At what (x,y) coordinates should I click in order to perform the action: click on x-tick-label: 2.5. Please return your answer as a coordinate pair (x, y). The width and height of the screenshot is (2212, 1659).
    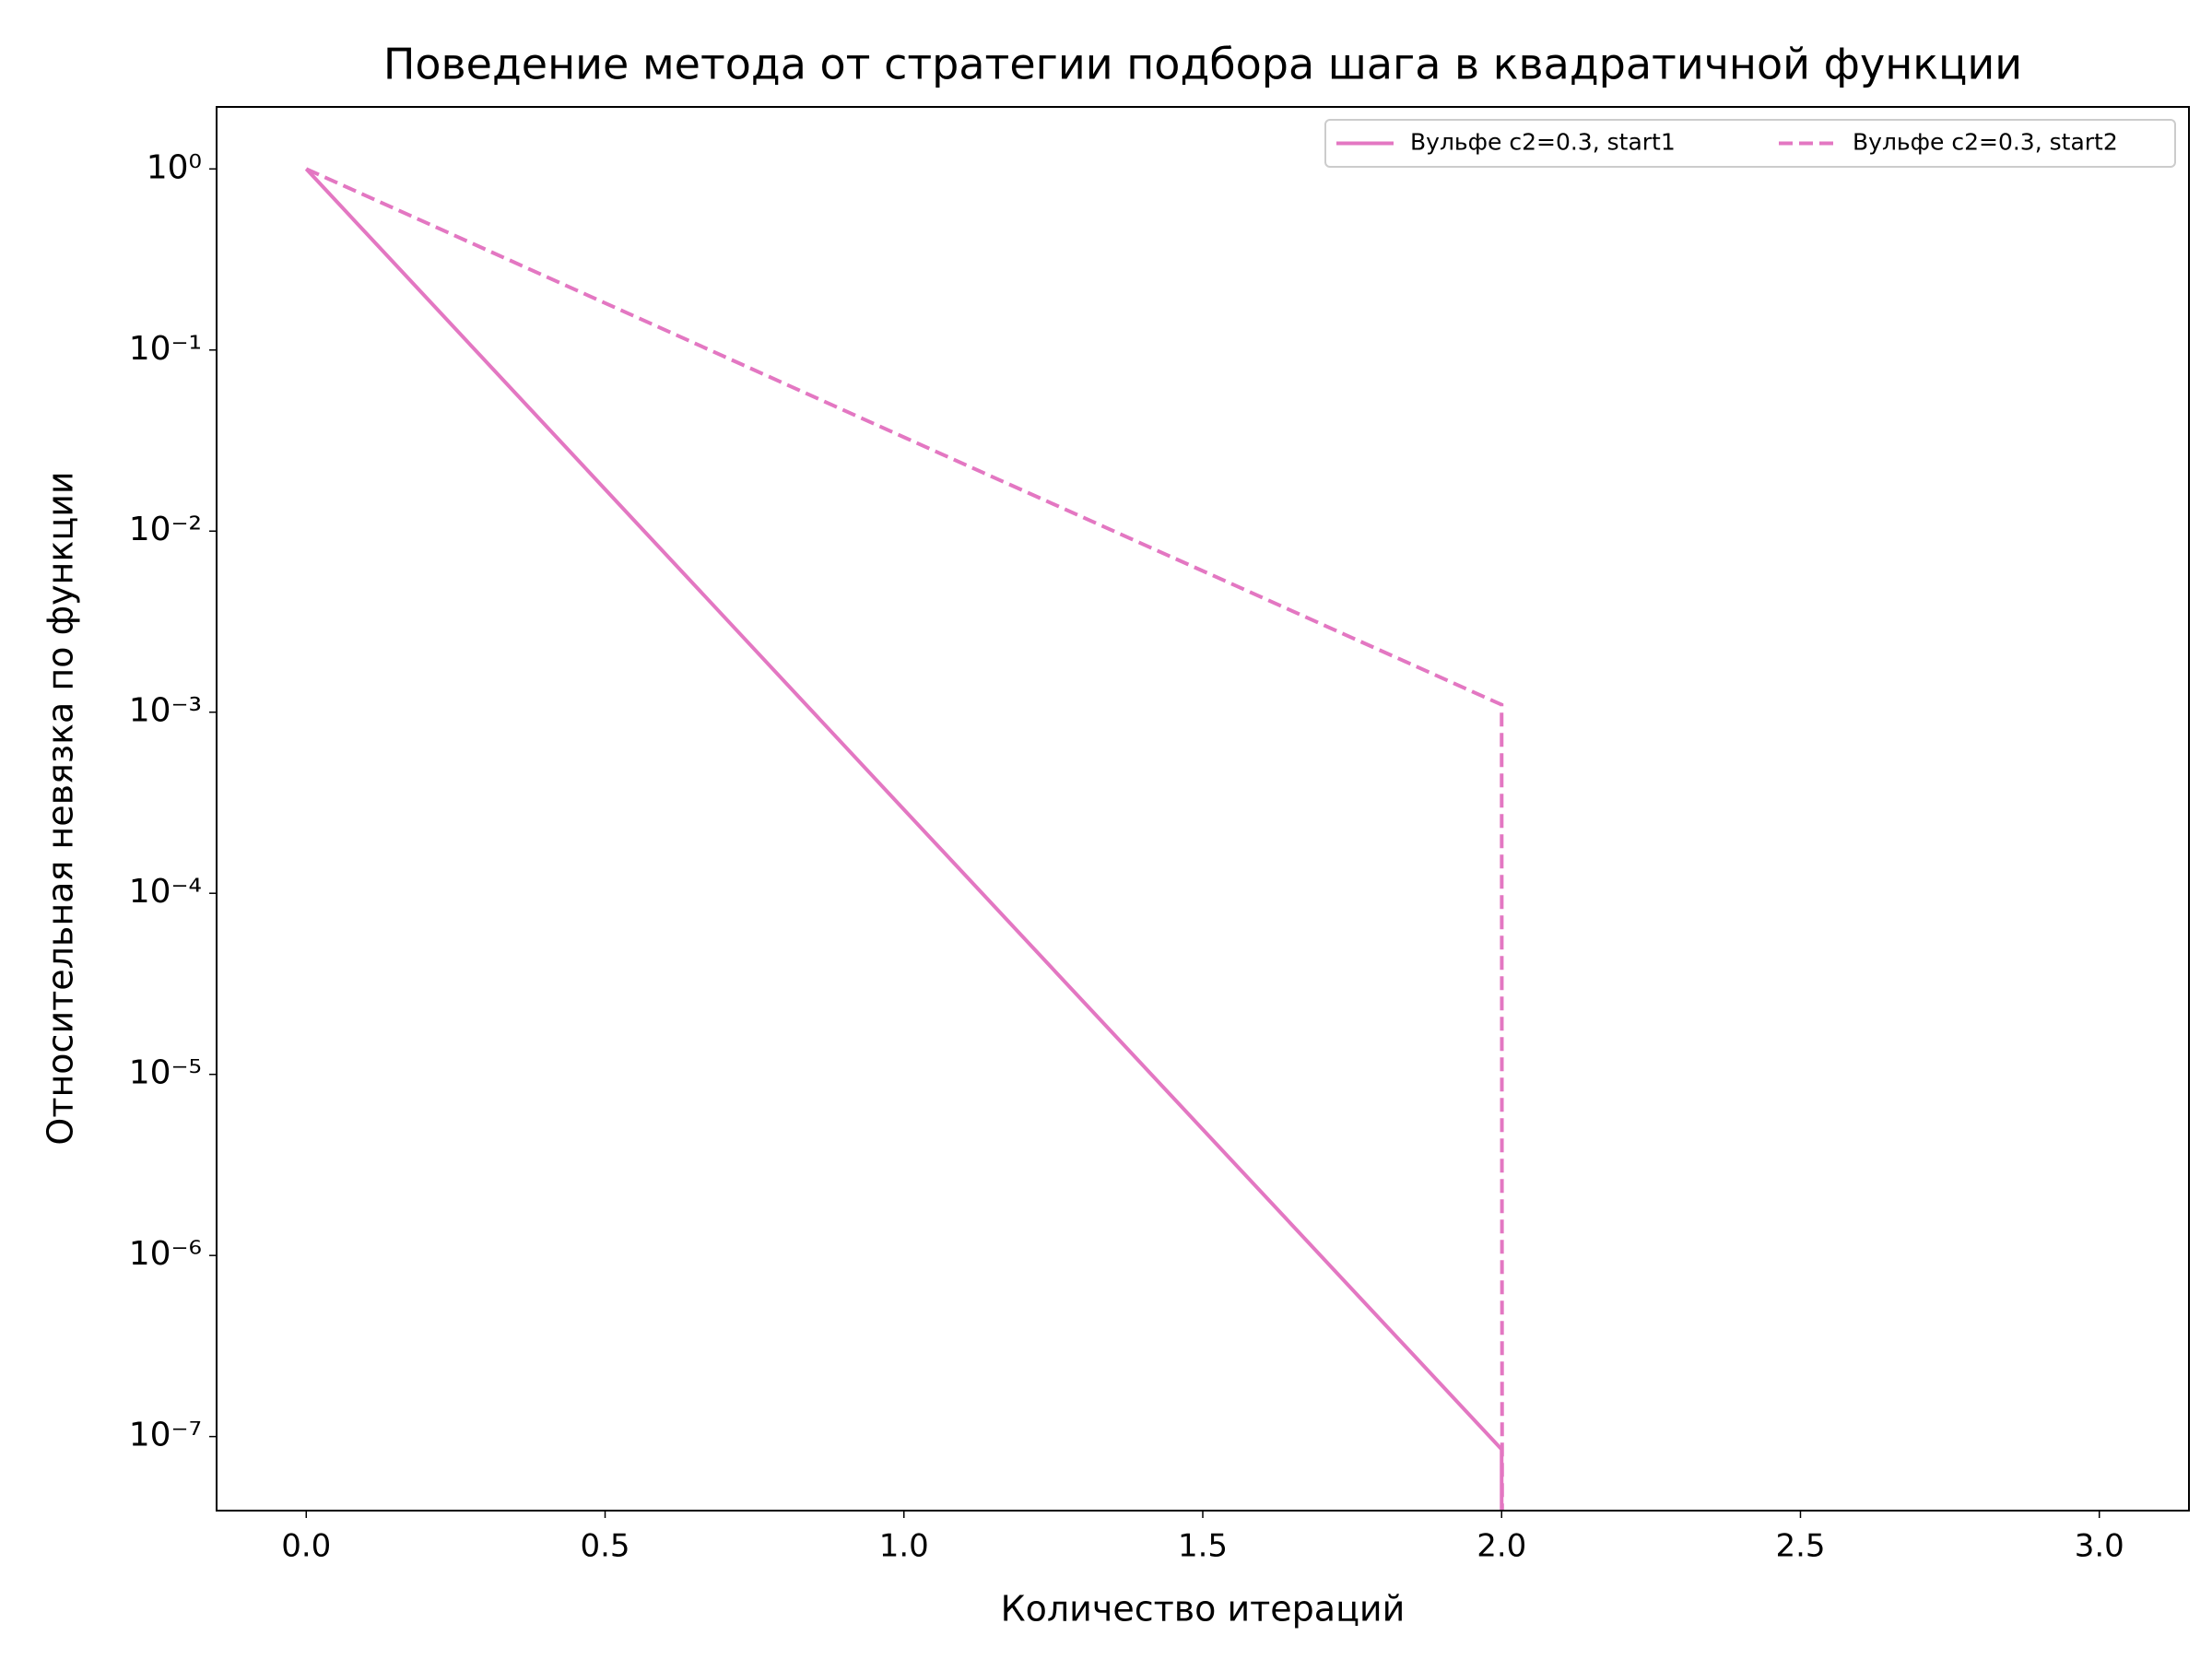
    Looking at the image, I should click on (1800, 1546).